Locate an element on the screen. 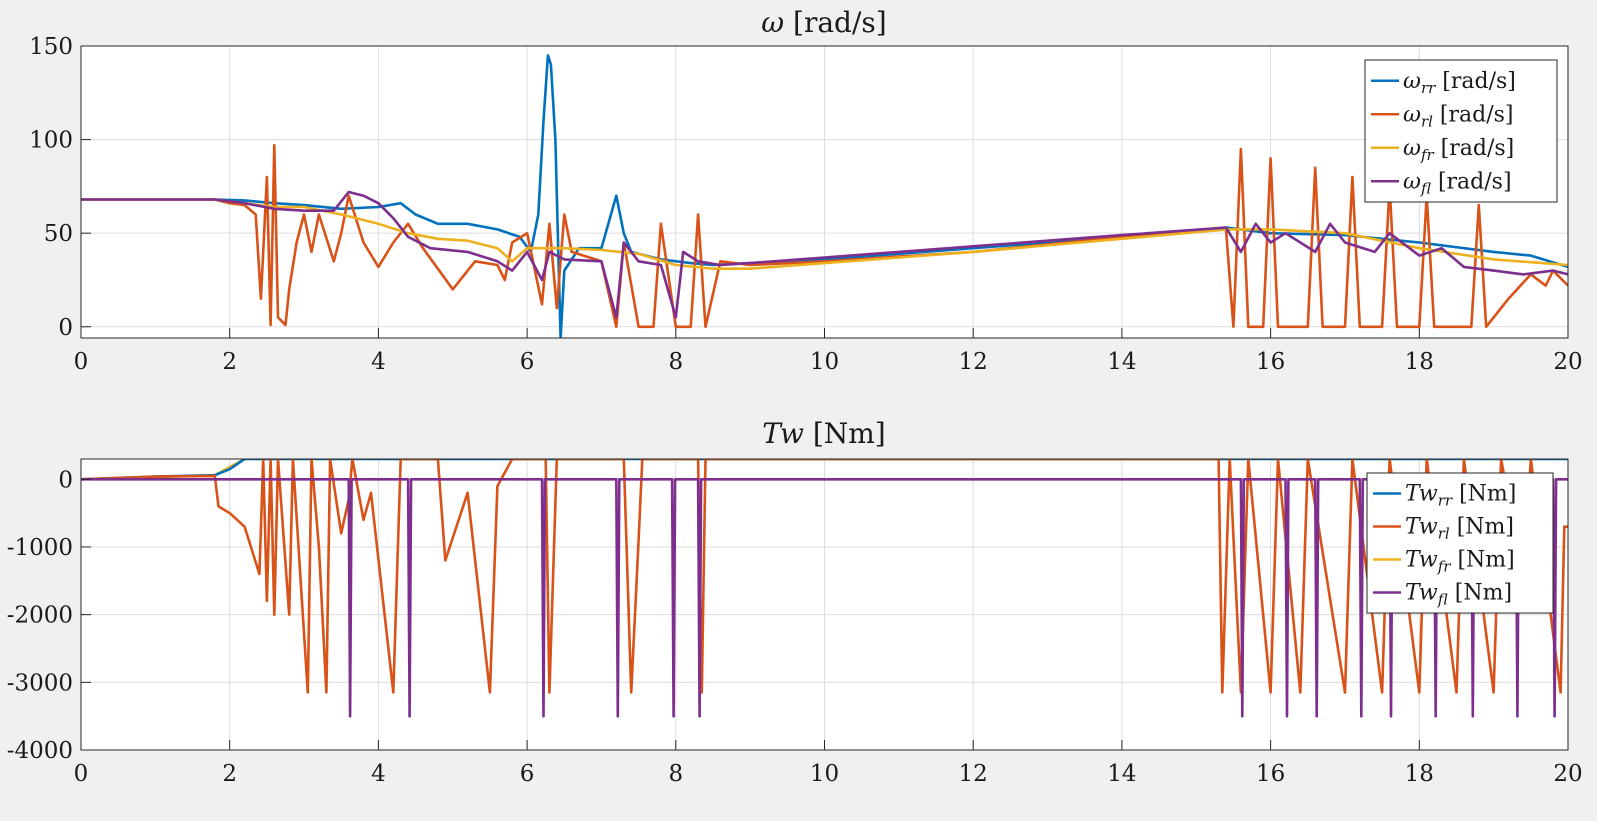  torque-ytick-label: -2000 is located at coordinates (40, 616).